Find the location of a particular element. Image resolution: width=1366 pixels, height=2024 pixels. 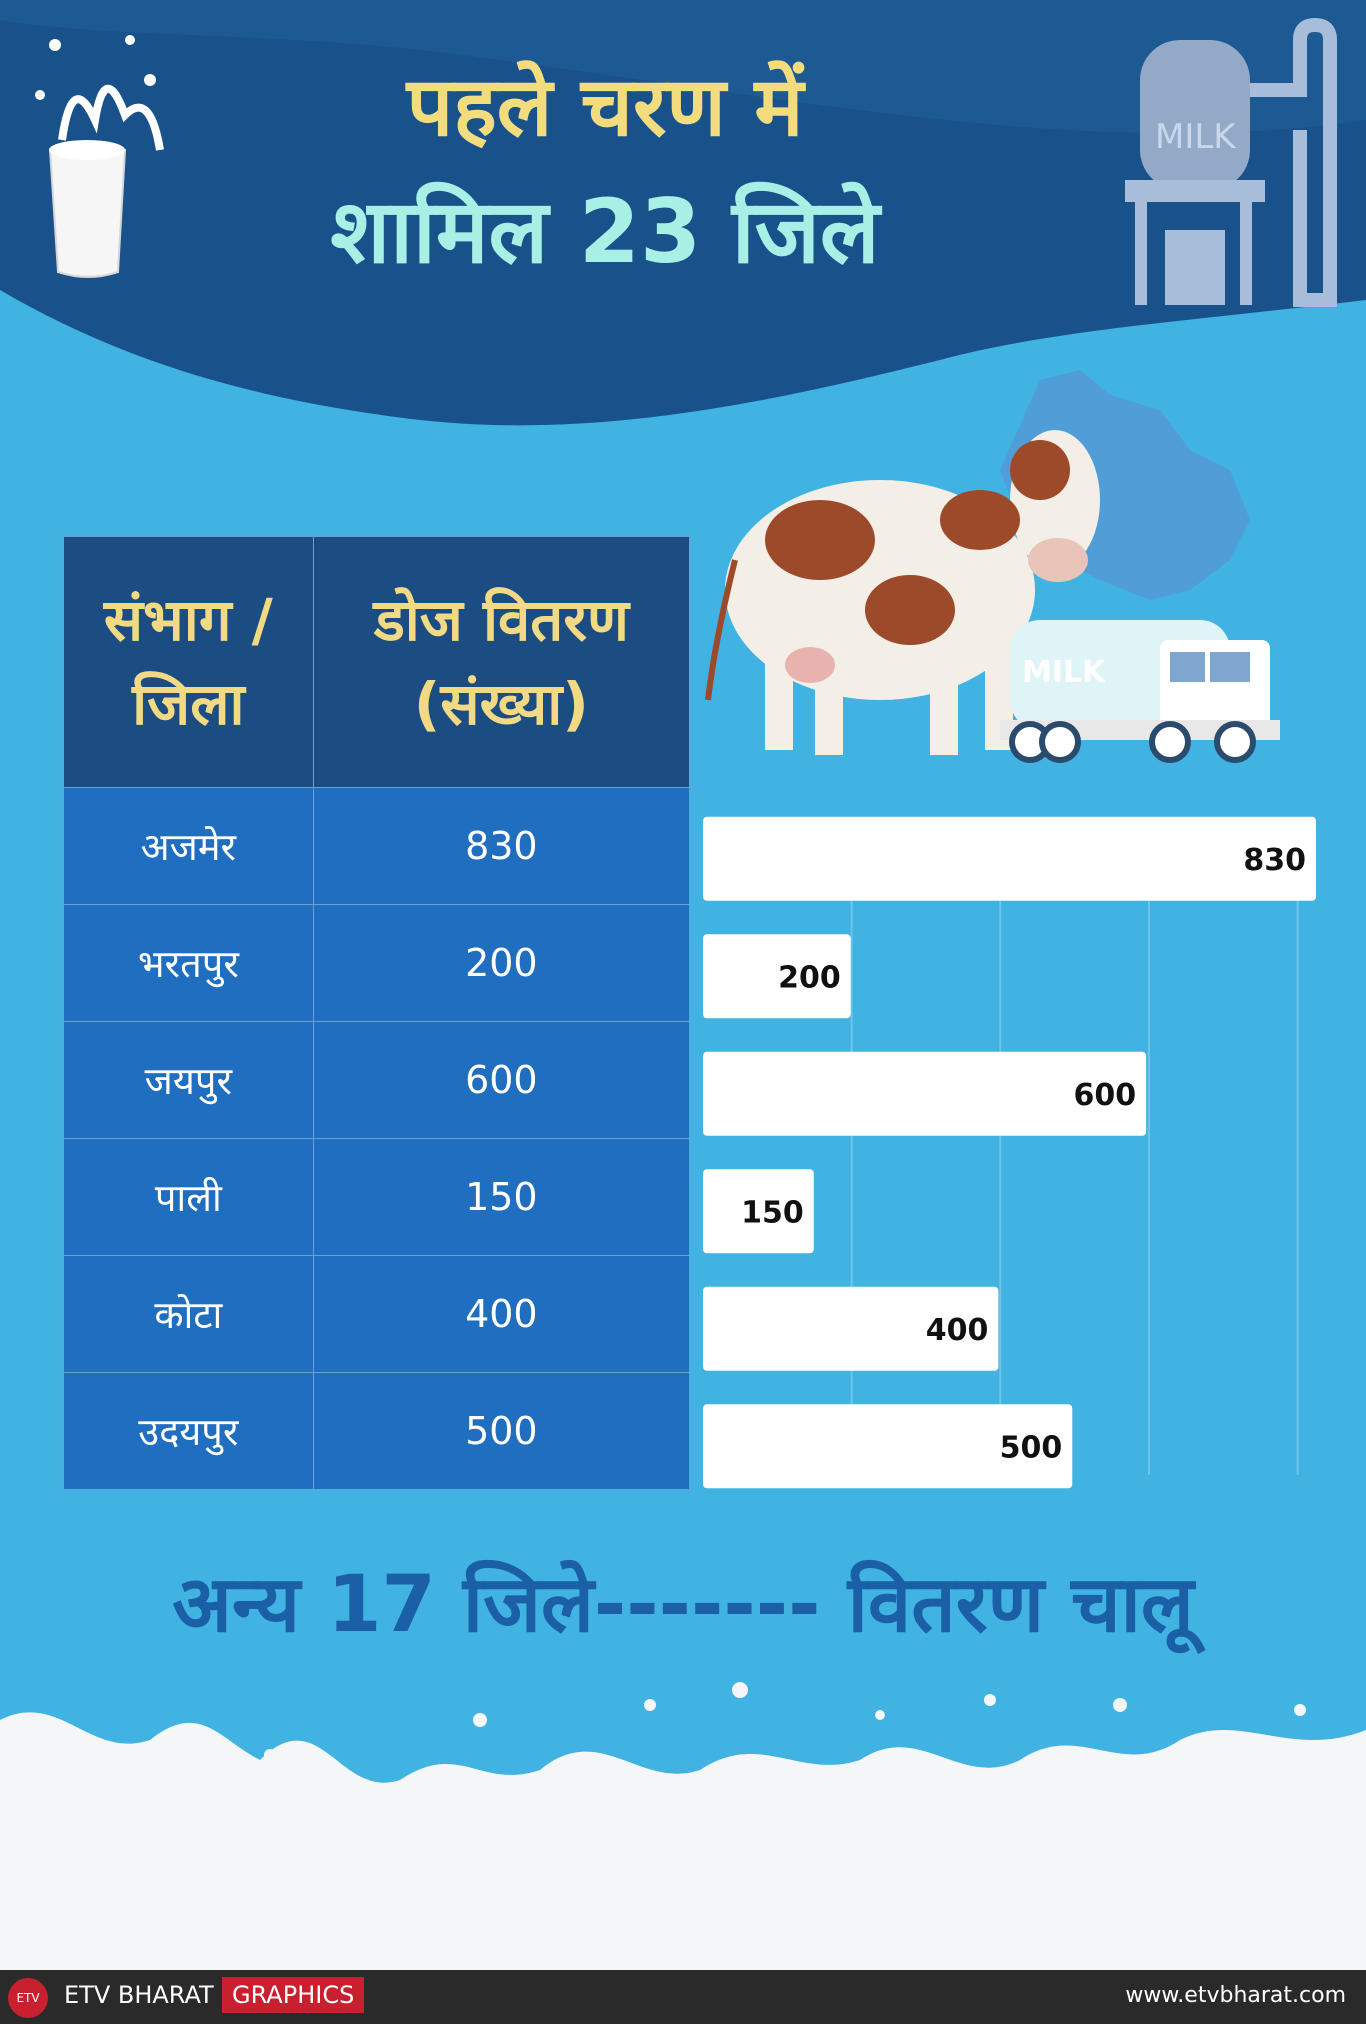

etv-logo: ETV is located at coordinates (28, 1998).